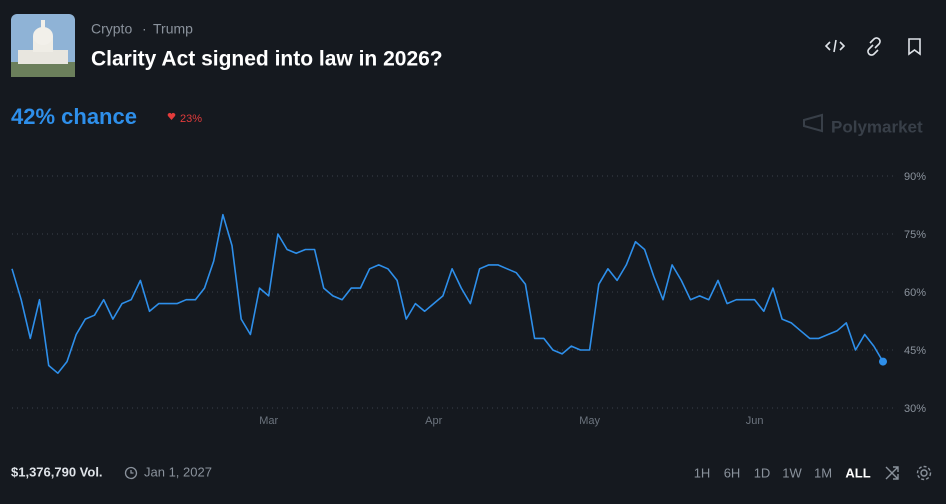 This screenshot has width=946, height=504. Describe the element at coordinates (792, 472) in the screenshot. I see `range-tab: 1W` at that location.